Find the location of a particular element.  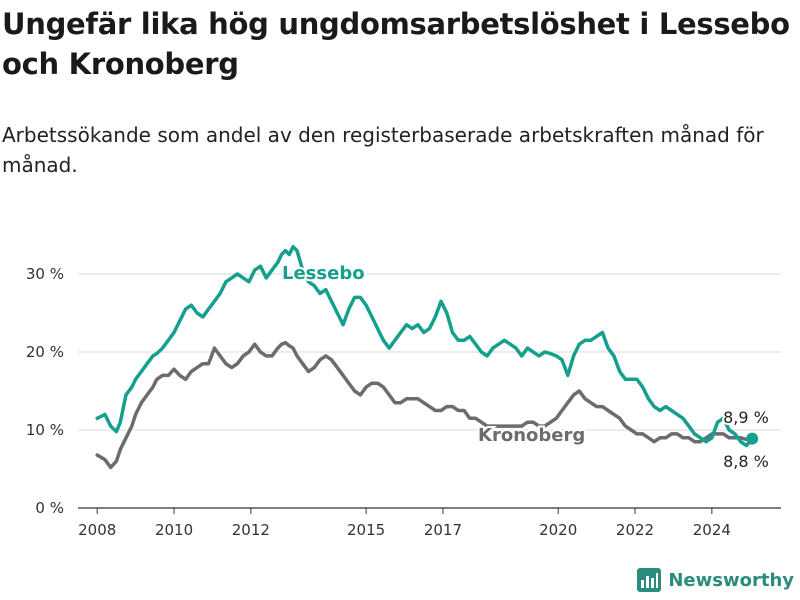

logo-text: Newsworthy is located at coordinates (731, 580).